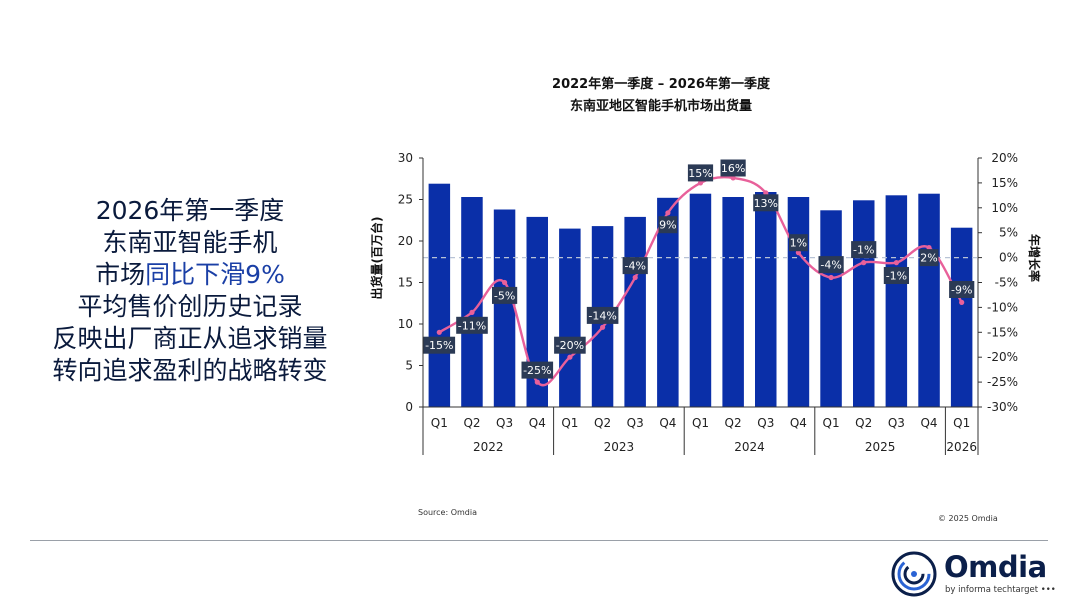 The height and width of the screenshot is (608, 1080). I want to click on growth-label-14: -1%, so click(864, 250).